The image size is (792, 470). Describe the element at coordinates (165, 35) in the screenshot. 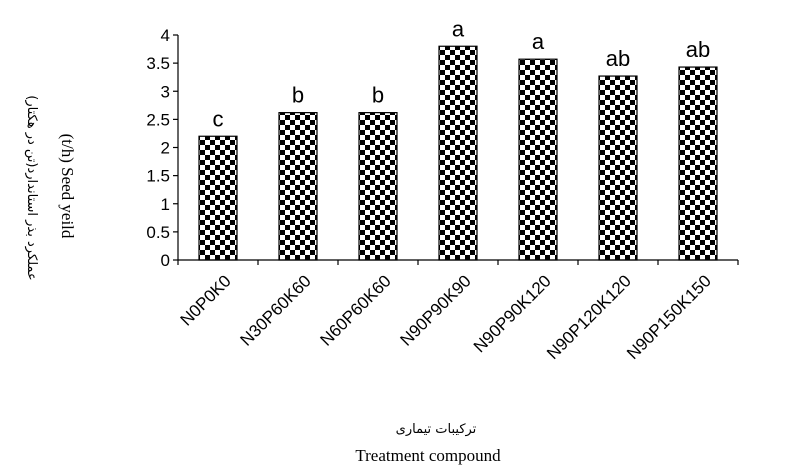

I see `y-tick-label: 4` at that location.